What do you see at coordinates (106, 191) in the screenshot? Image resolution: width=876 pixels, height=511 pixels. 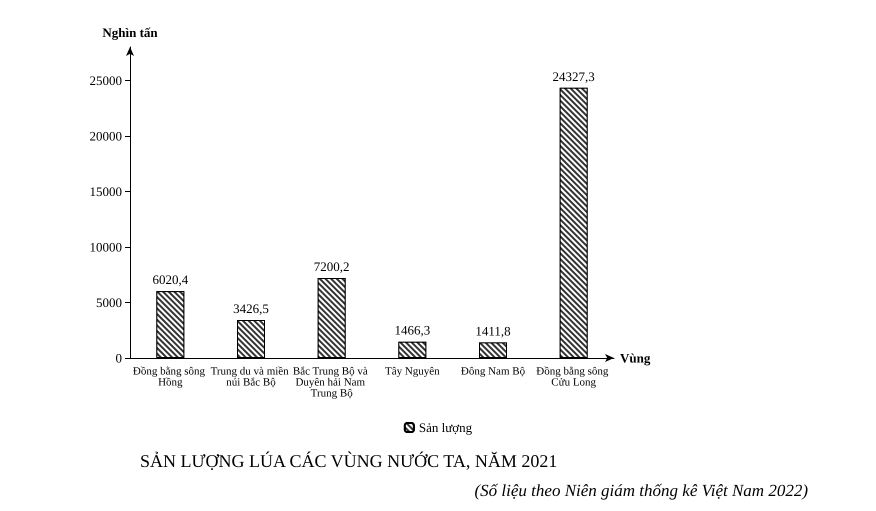 I see `y-tick-label: 15000` at bounding box center [106, 191].